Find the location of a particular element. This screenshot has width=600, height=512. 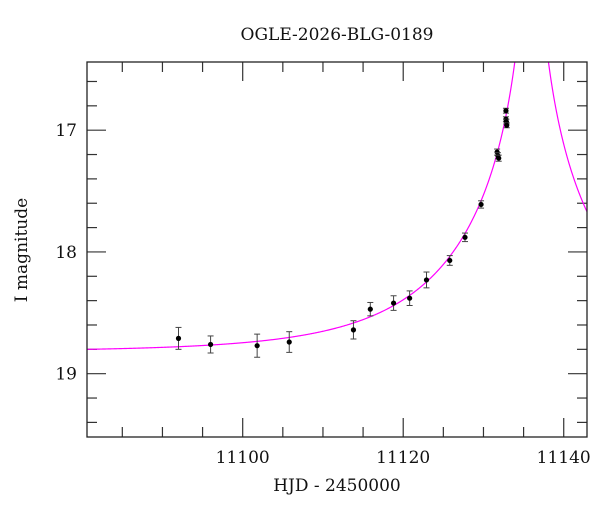

chart-title: OGLE-2026-BLG-0189 is located at coordinates (337, 35).